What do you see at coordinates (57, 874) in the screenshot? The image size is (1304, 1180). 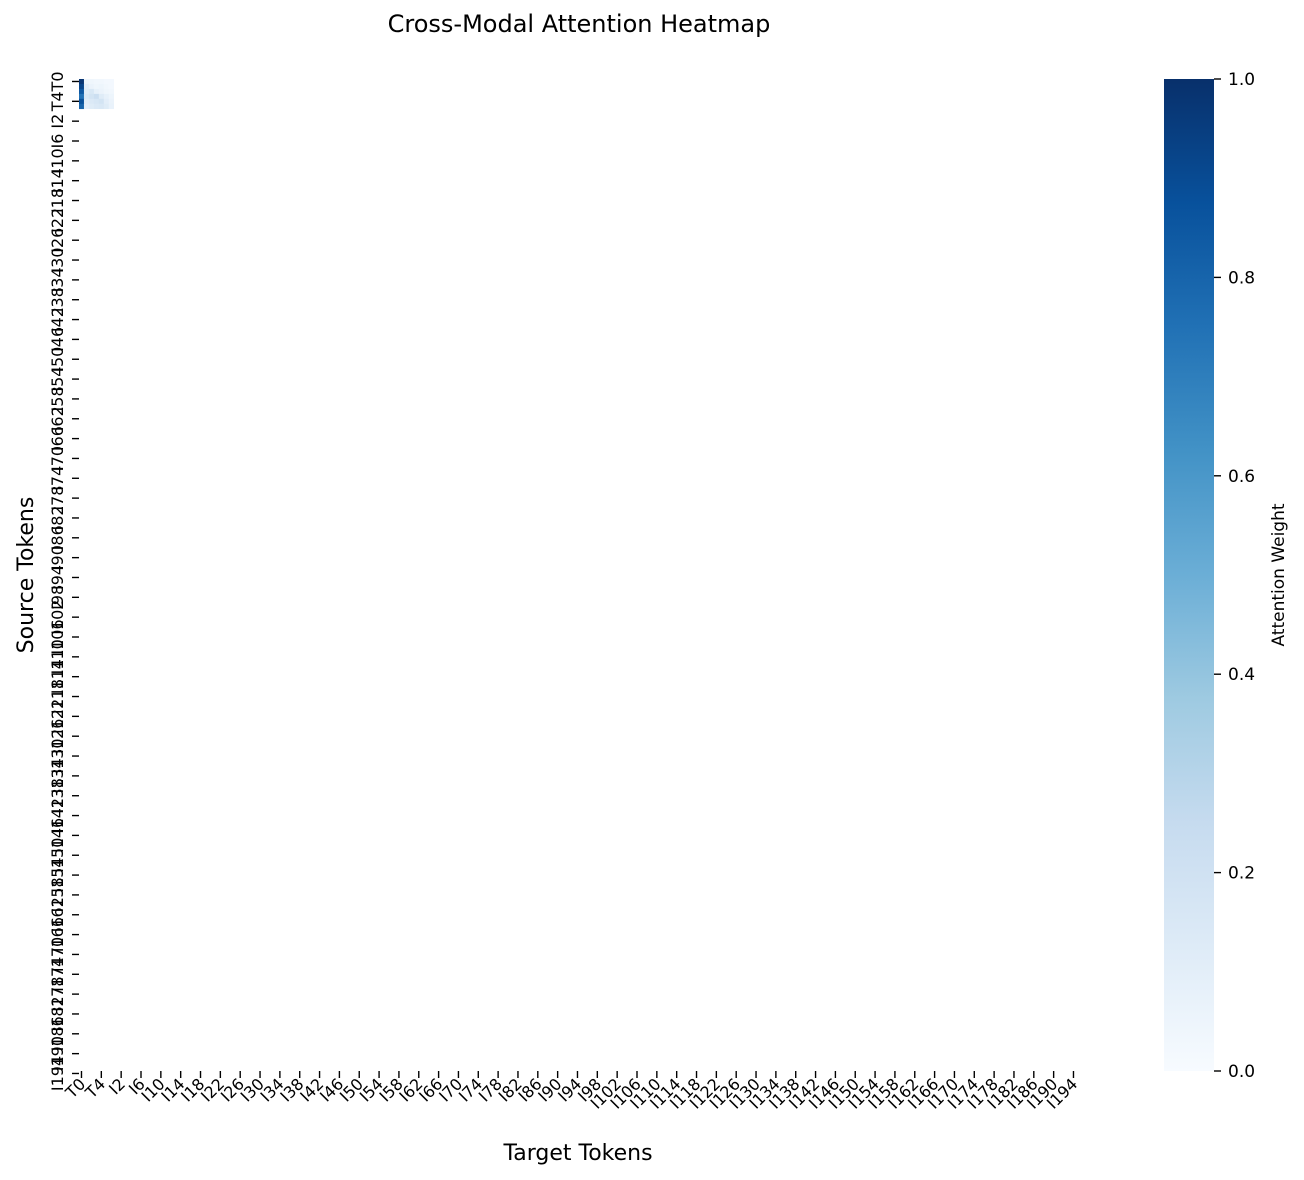 I see `y-tick-label: I154` at bounding box center [57, 874].